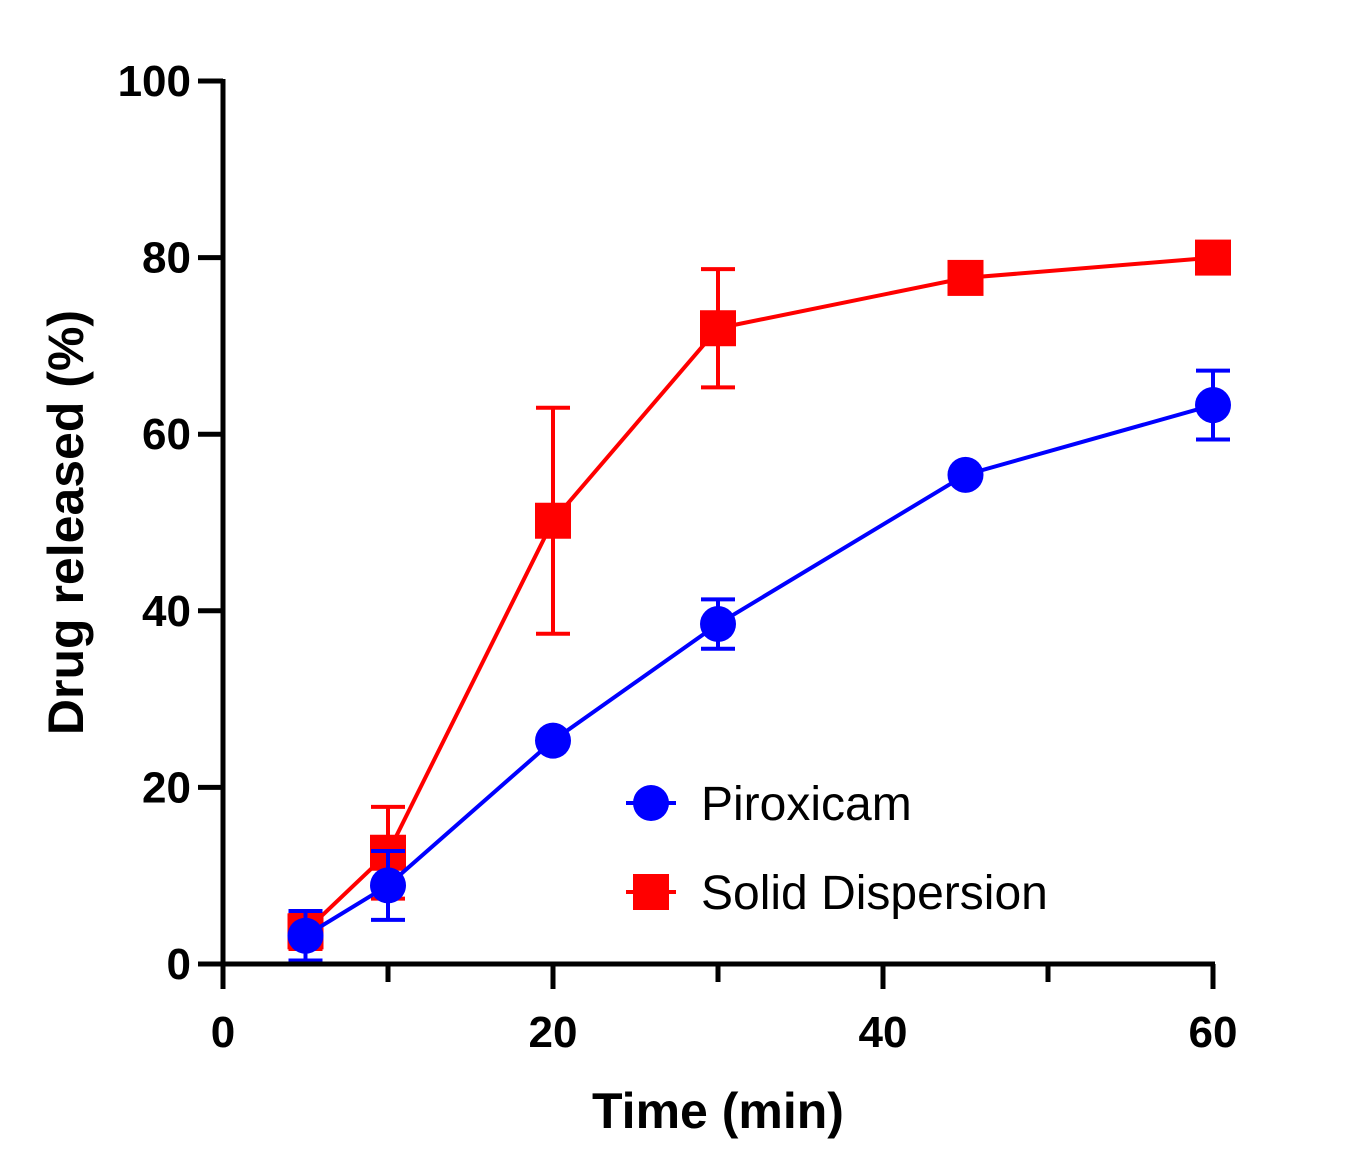  I want to click on y-tick-label: 60, so click(166, 434).